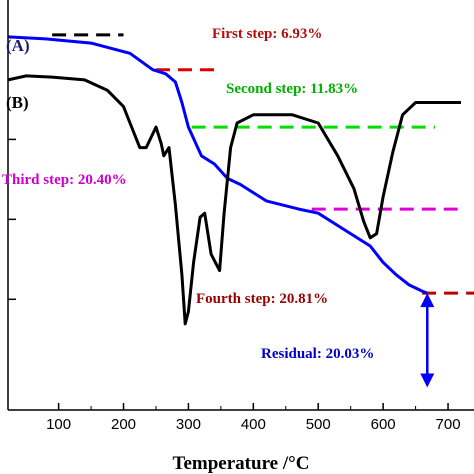  What do you see at coordinates (318, 424) in the screenshot?
I see `x-tick-label-500: 500` at bounding box center [318, 424].